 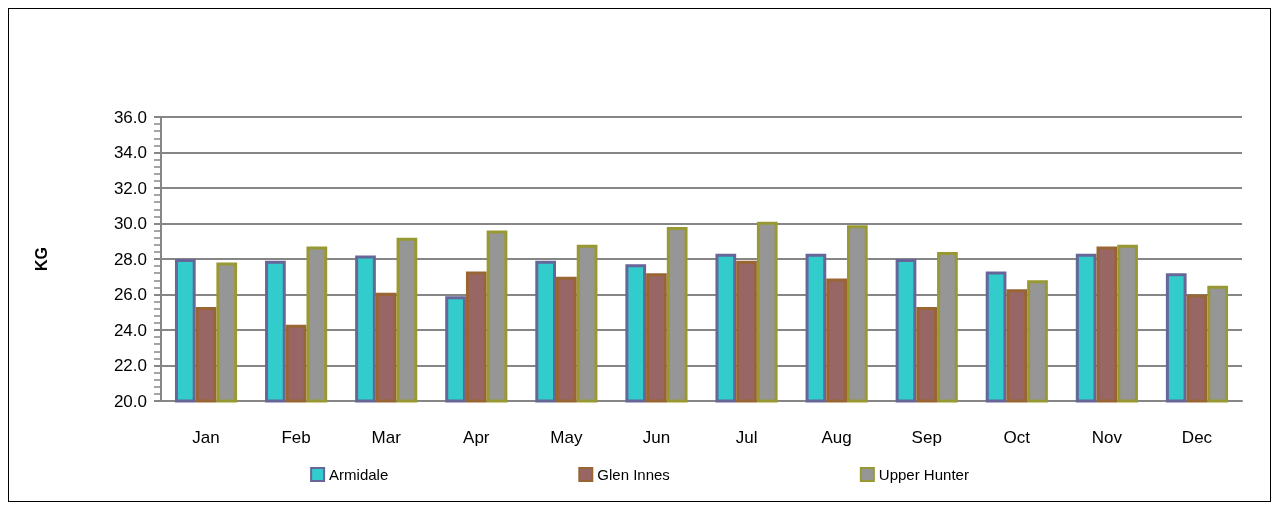 What do you see at coordinates (566, 437) in the screenshot?
I see `x-tick-label: May` at bounding box center [566, 437].